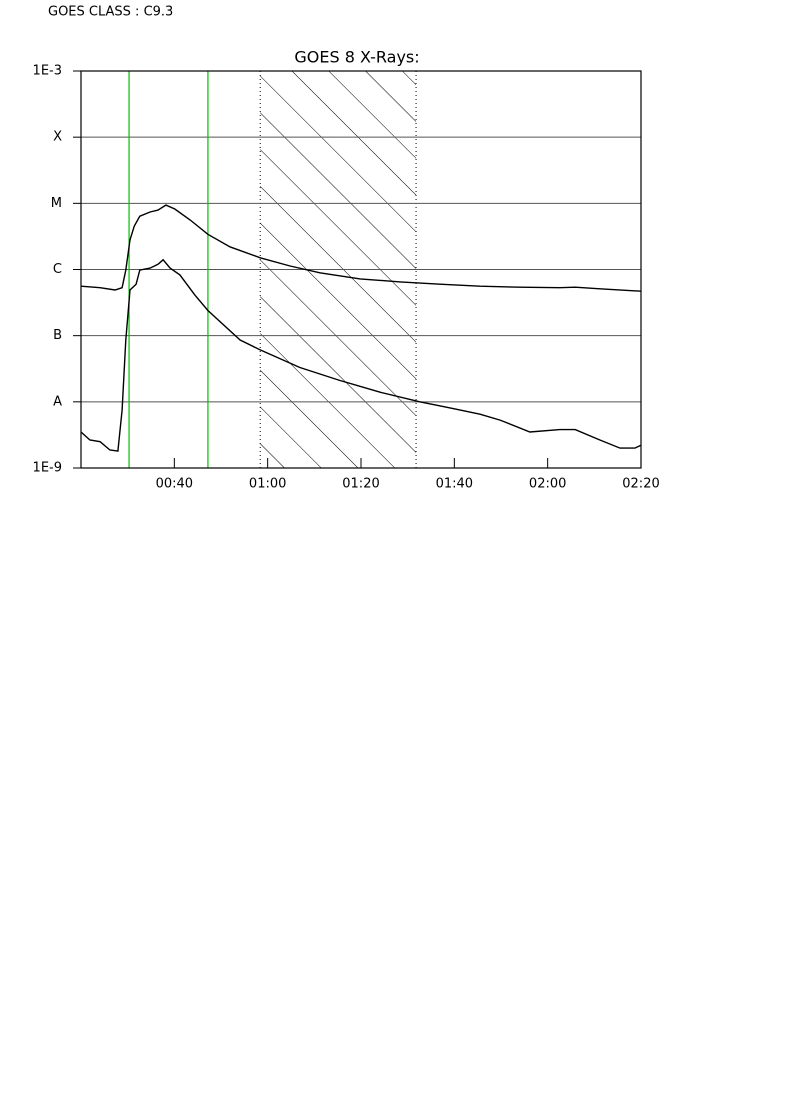 The image size is (790, 1118). Describe the element at coordinates (360, 484) in the screenshot. I see `x-tick-label: 01:20` at that location.